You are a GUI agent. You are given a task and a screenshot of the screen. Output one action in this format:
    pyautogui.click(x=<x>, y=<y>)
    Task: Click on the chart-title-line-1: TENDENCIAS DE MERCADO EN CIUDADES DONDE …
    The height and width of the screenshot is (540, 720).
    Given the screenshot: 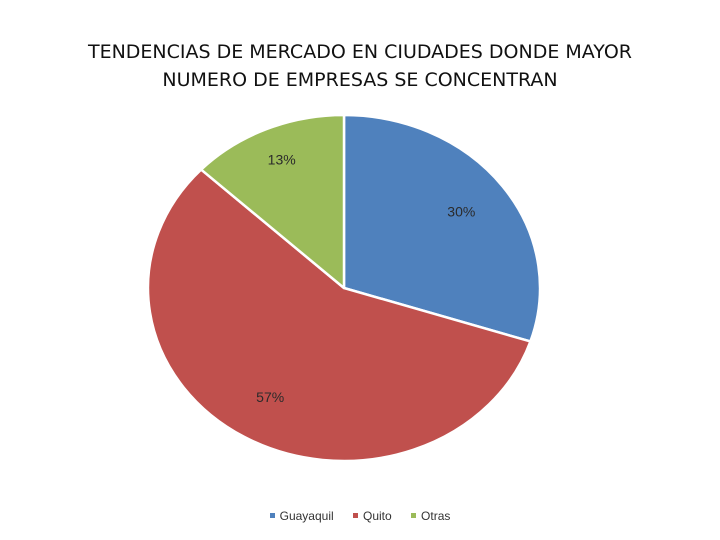 What is the action you would take?
    pyautogui.click(x=360, y=52)
    